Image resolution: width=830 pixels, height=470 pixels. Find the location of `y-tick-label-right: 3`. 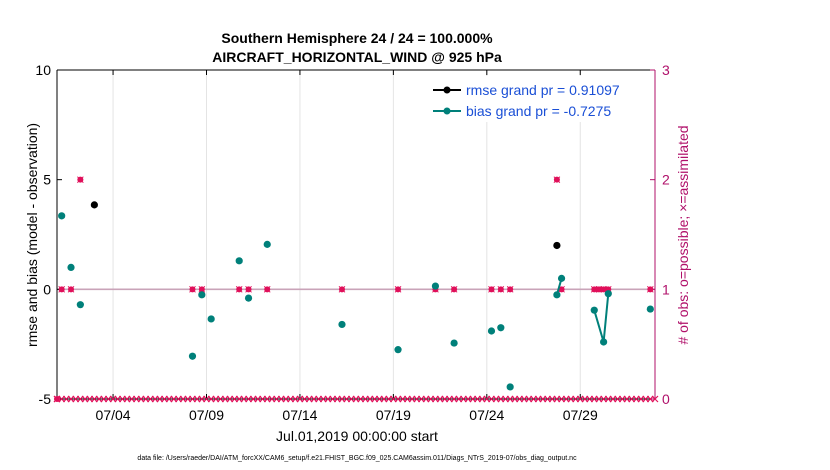

y-tick-label-right: 3 is located at coordinates (666, 70).